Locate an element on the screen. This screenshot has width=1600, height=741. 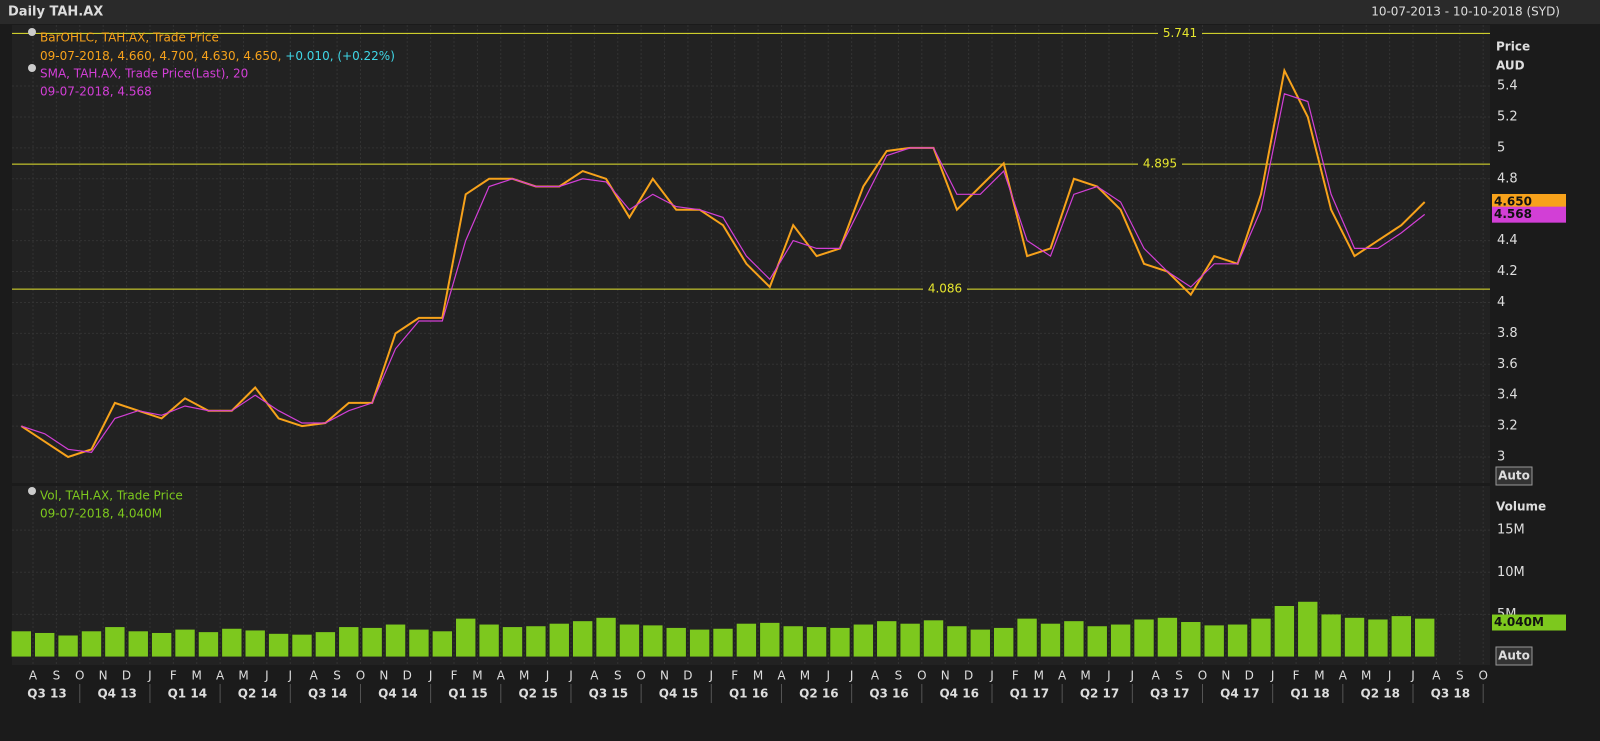
y2-axis-label: Volume is located at coordinates (1521, 507).